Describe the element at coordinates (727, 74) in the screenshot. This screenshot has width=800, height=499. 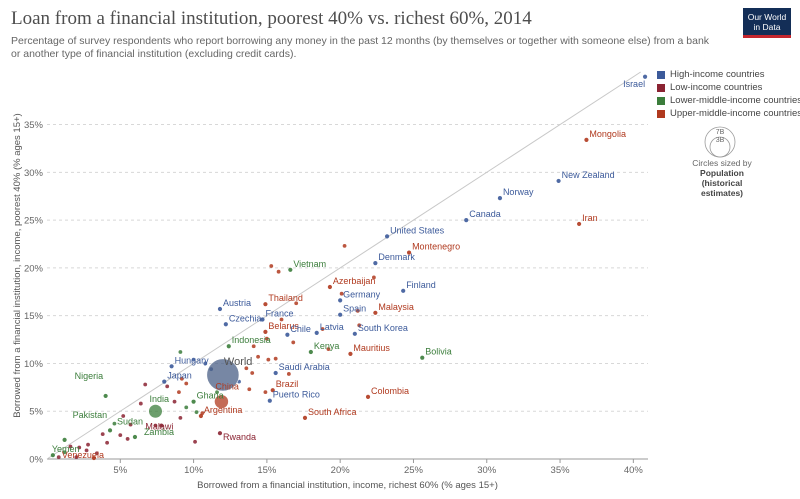
I see `legend-item-high: High-income countries` at that location.